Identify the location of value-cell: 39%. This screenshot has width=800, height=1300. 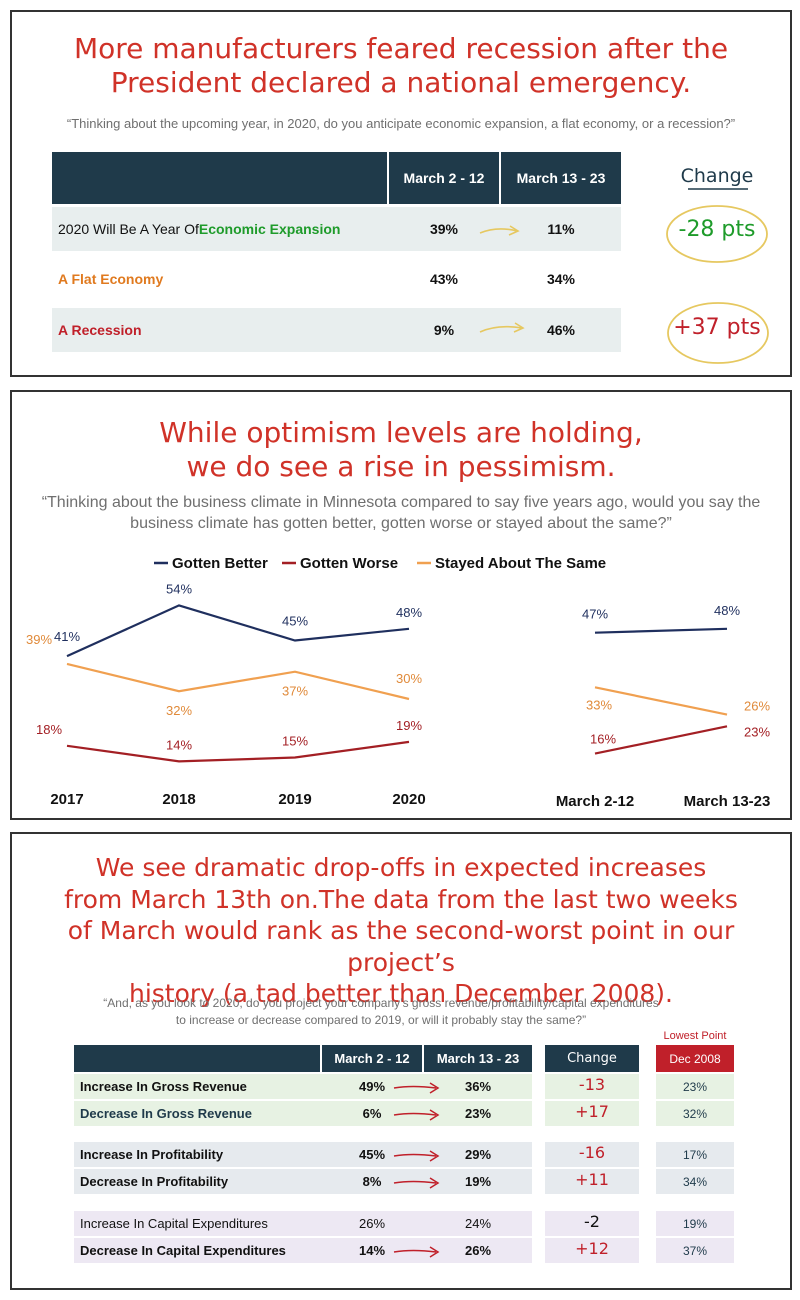
(444, 229).